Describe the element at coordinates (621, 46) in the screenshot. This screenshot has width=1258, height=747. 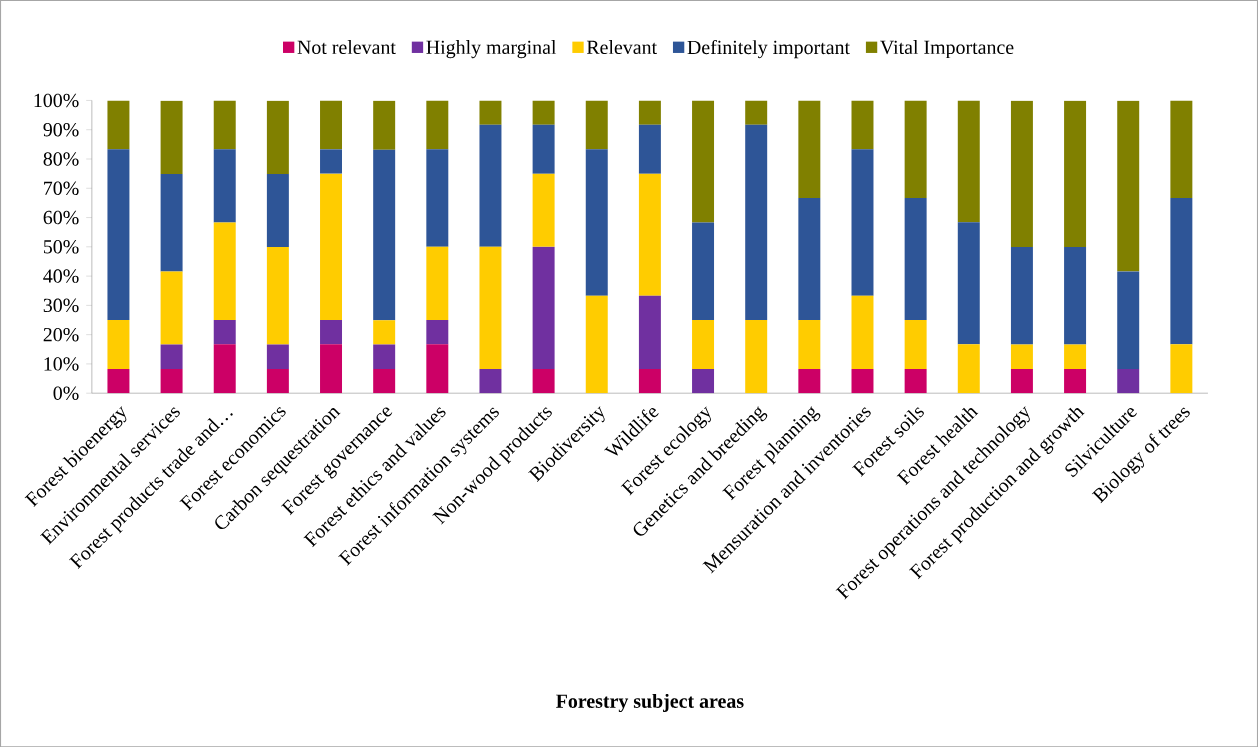
I see `legend-label: Relevant` at that location.